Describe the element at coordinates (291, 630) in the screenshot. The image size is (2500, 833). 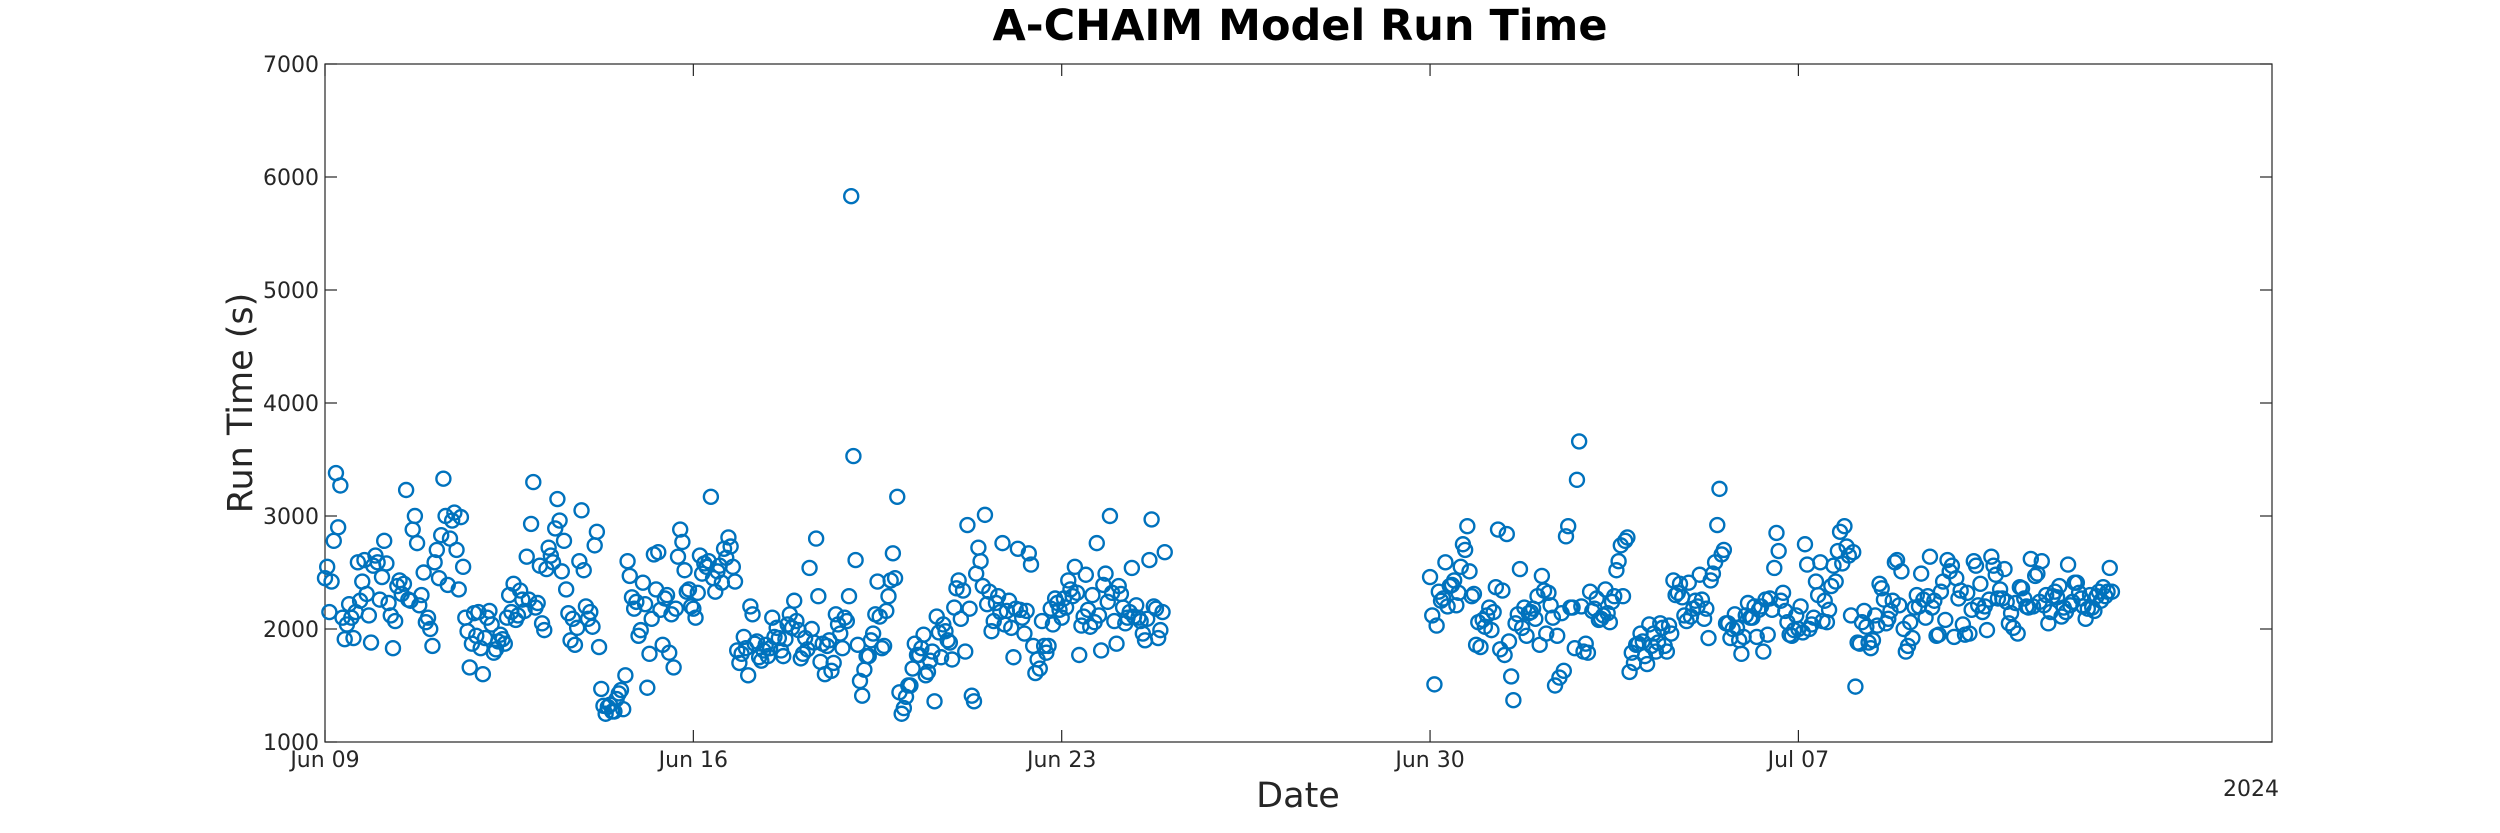
I see `y-tick-label: 2000` at that location.